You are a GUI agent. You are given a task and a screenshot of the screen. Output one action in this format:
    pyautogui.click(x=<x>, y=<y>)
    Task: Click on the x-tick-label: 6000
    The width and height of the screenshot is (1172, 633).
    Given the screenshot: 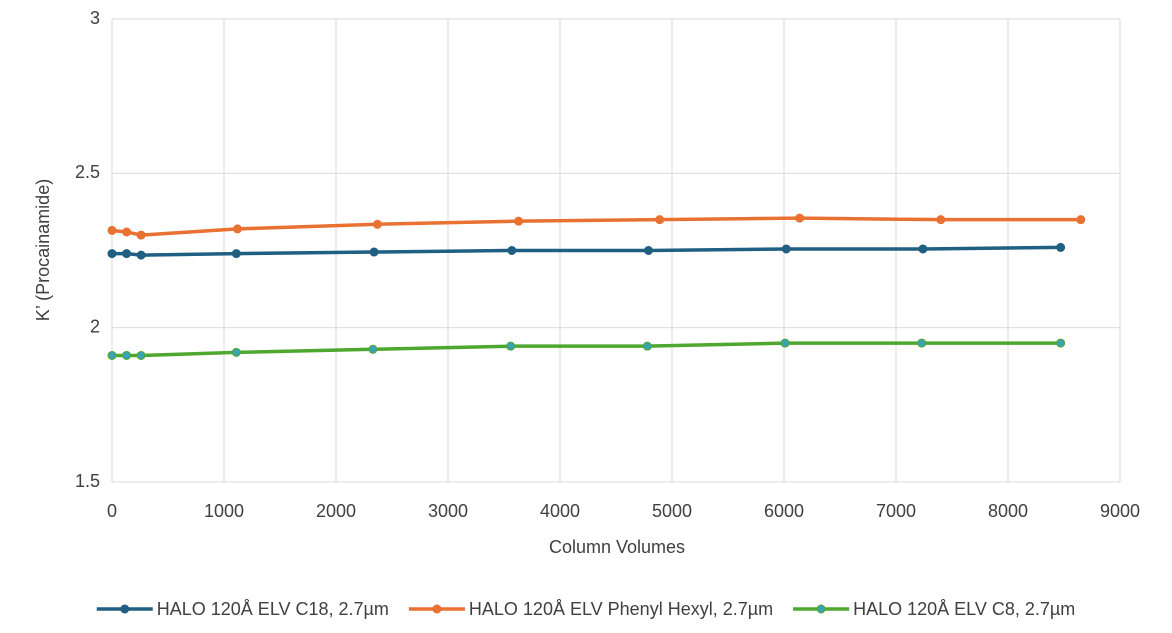 What is the action you would take?
    pyautogui.click(x=784, y=511)
    